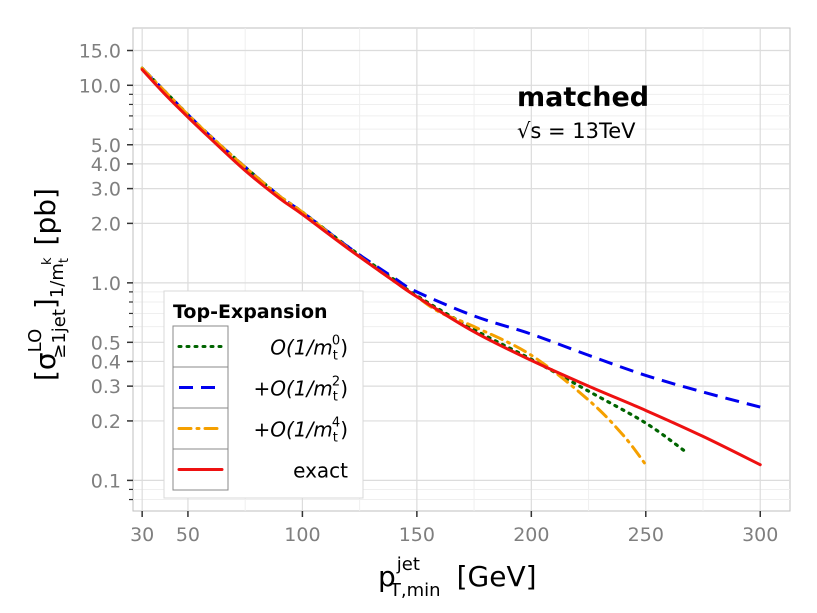  What do you see at coordinates (646, 535) in the screenshot?
I see `x-tick-label: 250` at bounding box center [646, 535].